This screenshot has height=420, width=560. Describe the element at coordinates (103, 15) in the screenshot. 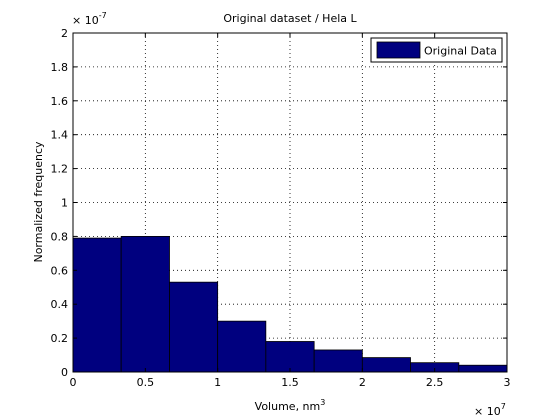

I see `y-multiplier-exponent: -7` at that location.